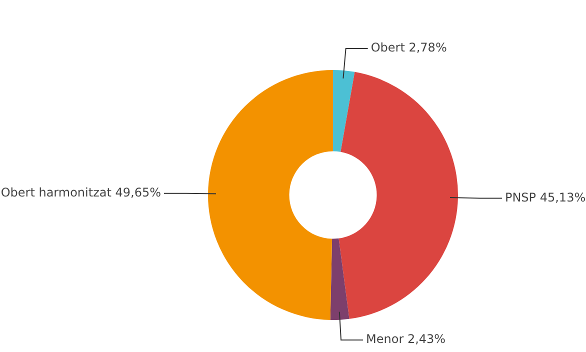  I want to click on slice-label: Menor 2,43%, so click(406, 339).